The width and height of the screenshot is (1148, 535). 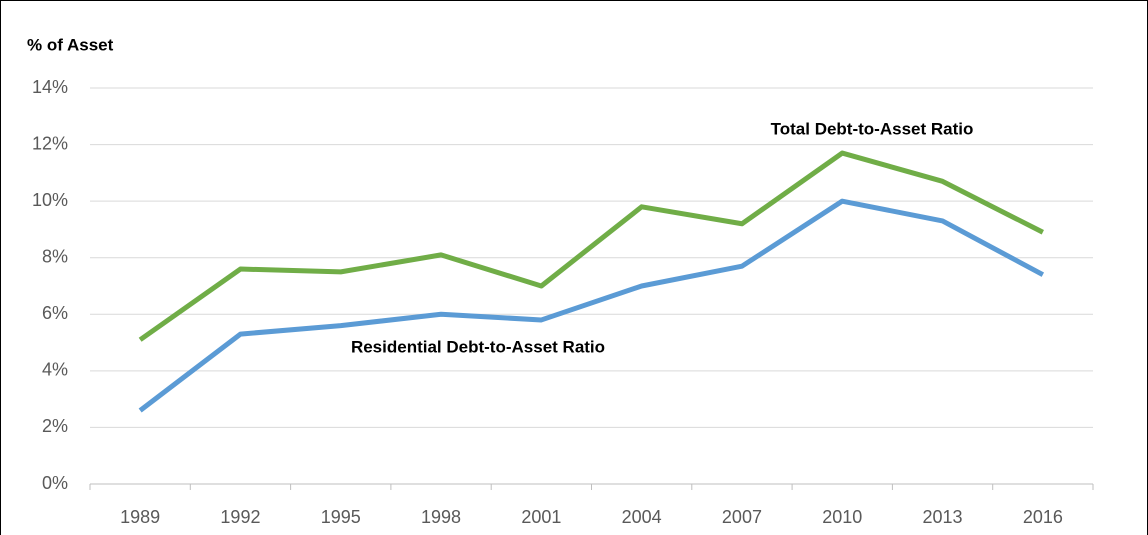 I want to click on y-tick-label: 10%, so click(x=50, y=200).